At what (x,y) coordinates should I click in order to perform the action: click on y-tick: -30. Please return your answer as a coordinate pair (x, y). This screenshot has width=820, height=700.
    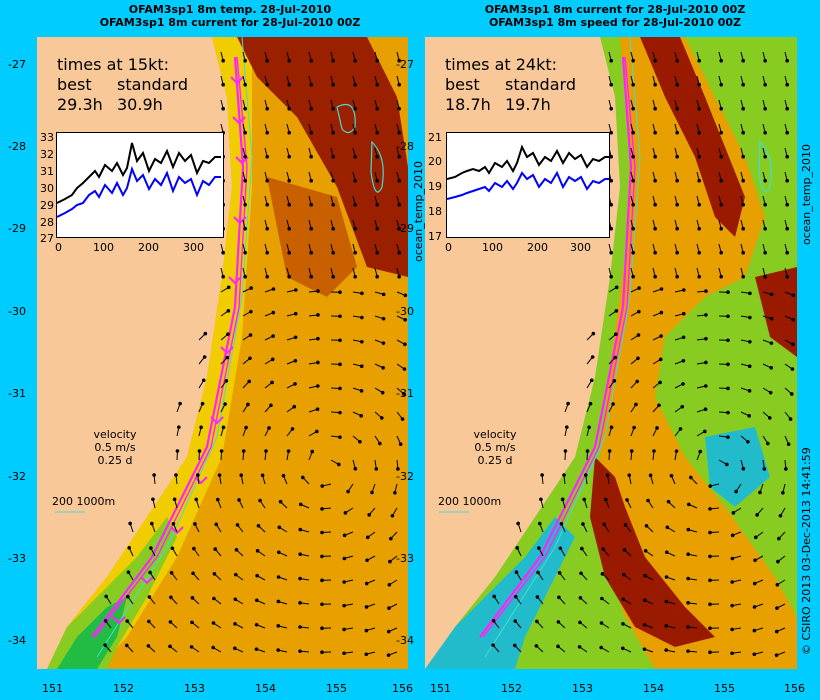
    Looking at the image, I should click on (17, 311).